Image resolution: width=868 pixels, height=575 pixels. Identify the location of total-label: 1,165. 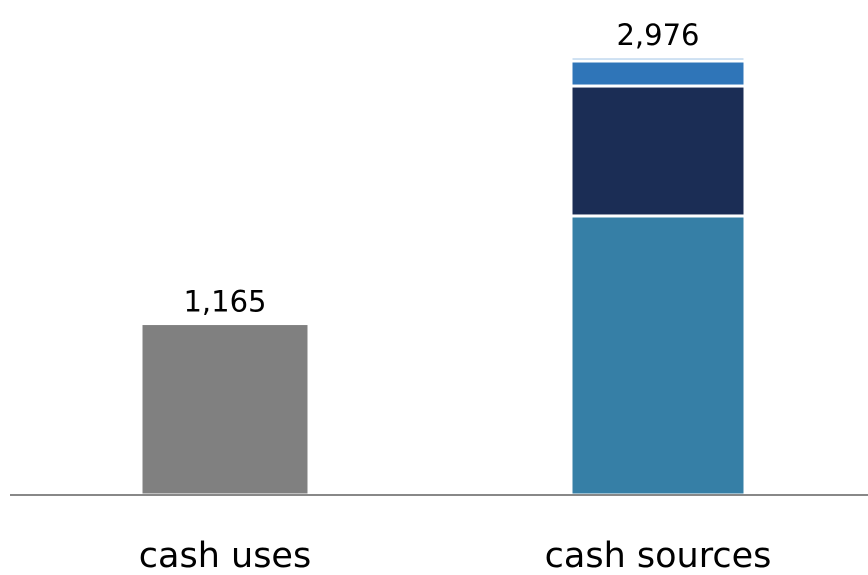
(224, 302).